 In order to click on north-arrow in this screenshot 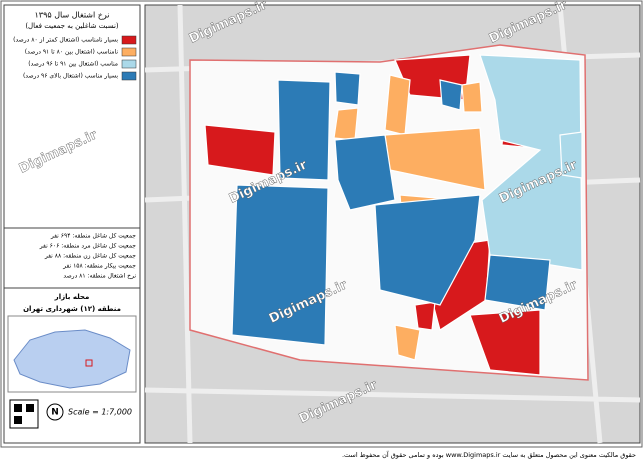, I will do `click(55, 412)`.